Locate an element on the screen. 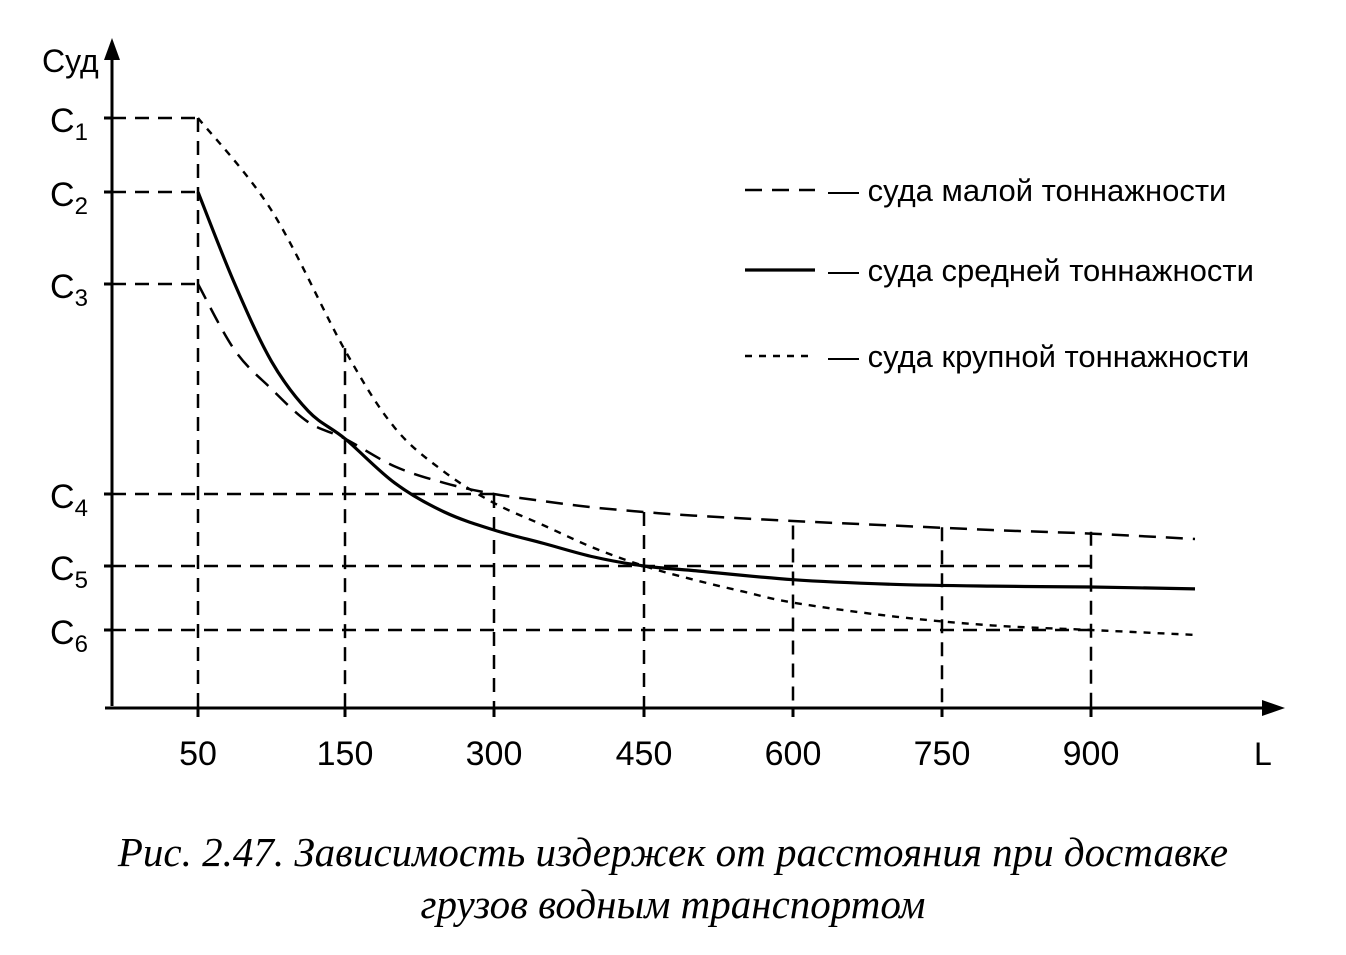 The image size is (1346, 955). y-axis-arrow is located at coordinates (112, 49).